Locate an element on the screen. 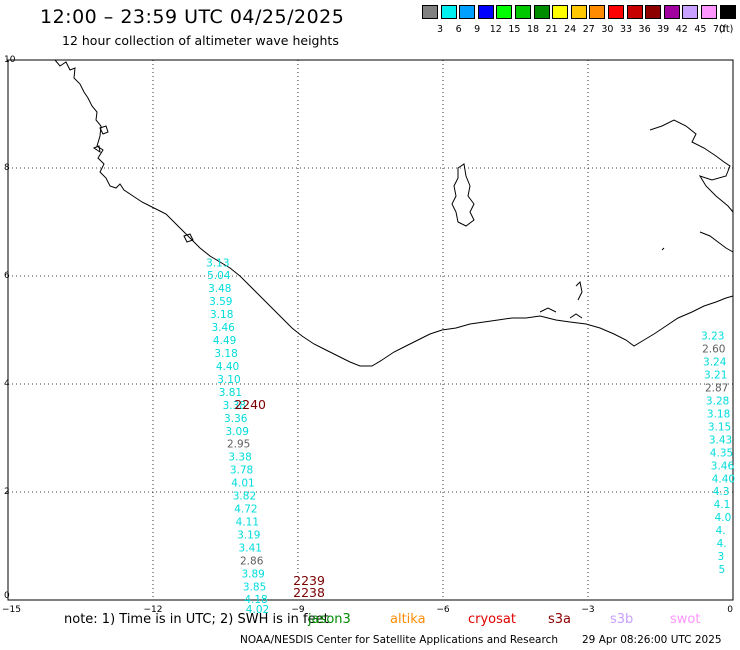  y-tick-label: 8 is located at coordinates (7, 168).